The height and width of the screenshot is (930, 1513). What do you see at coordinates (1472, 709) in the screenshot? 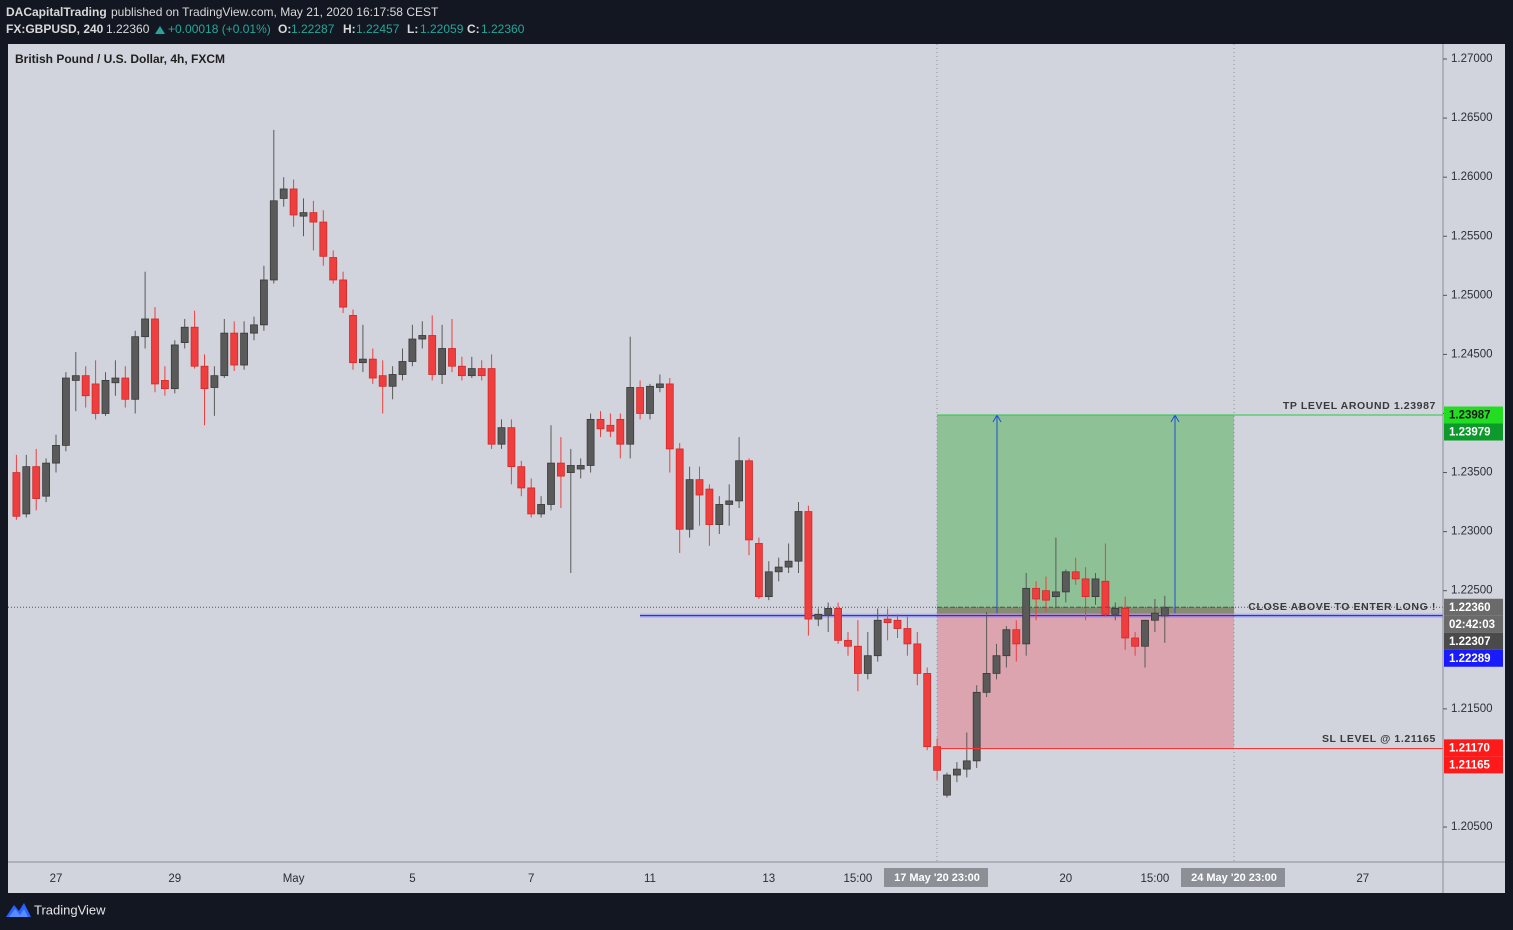
I see `y-tick-label: 1.21500` at bounding box center [1472, 709].